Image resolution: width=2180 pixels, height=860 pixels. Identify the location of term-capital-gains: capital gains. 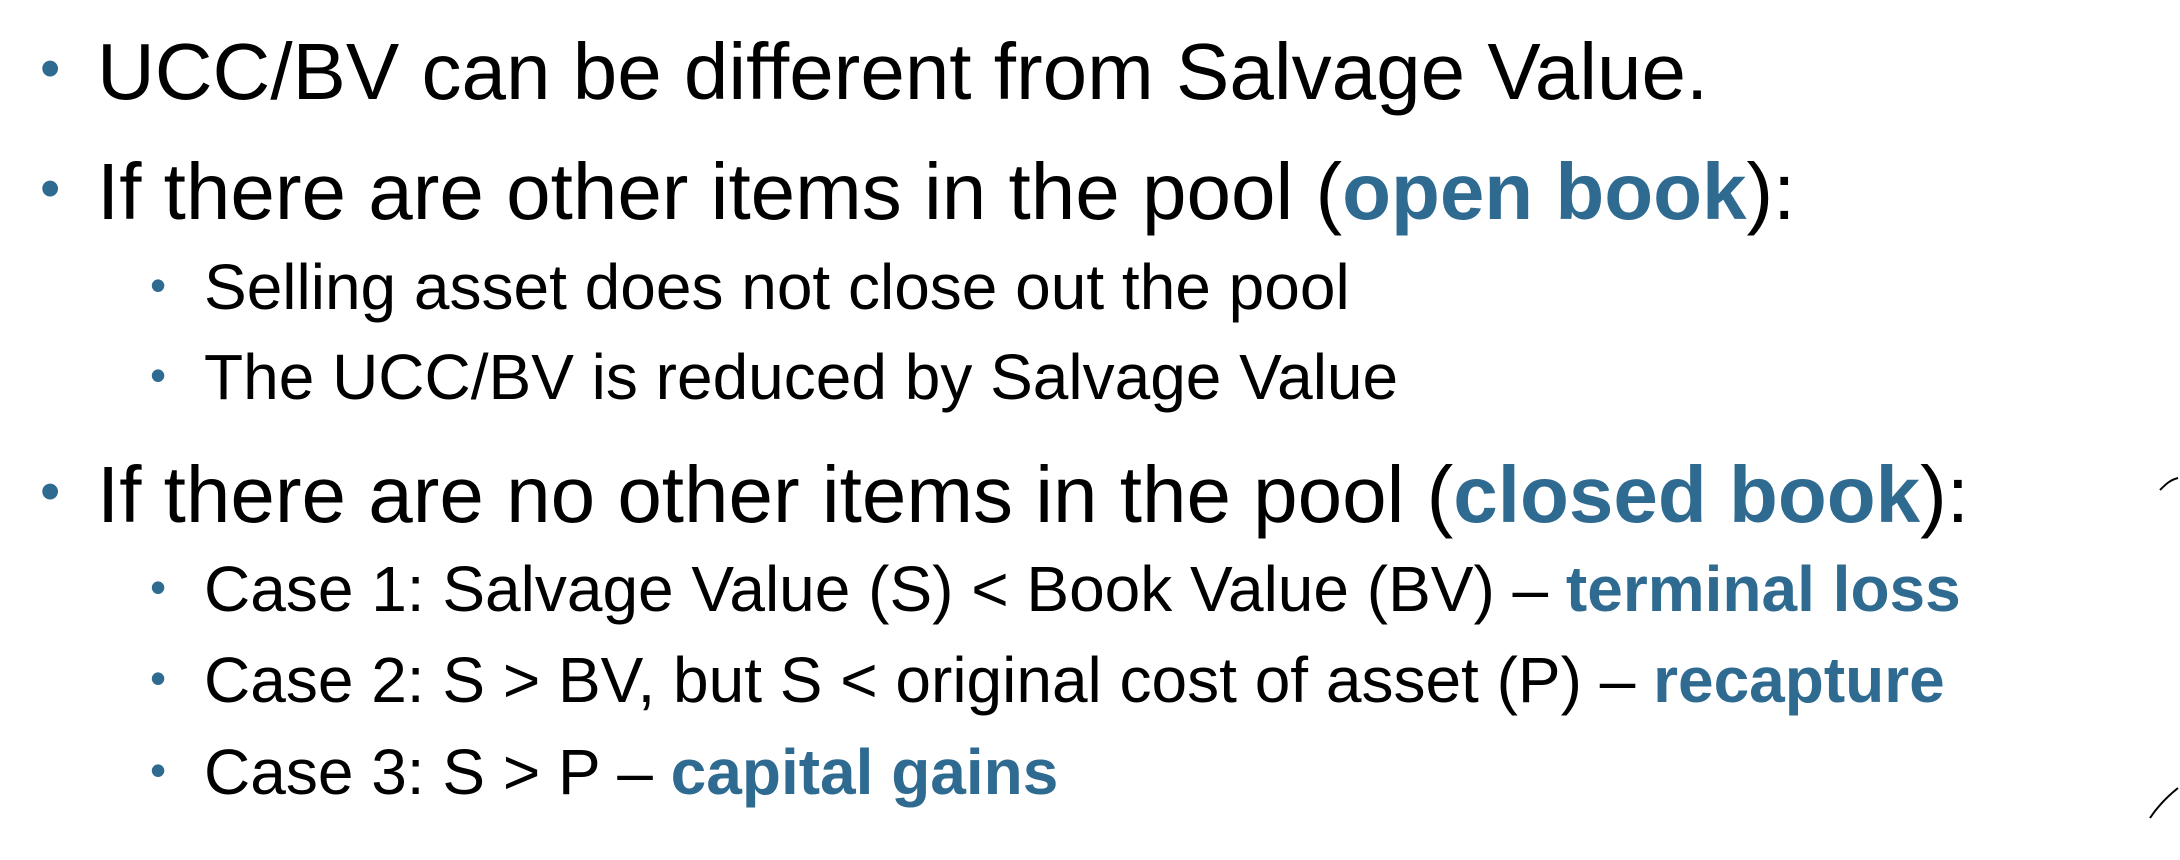
(864, 772).